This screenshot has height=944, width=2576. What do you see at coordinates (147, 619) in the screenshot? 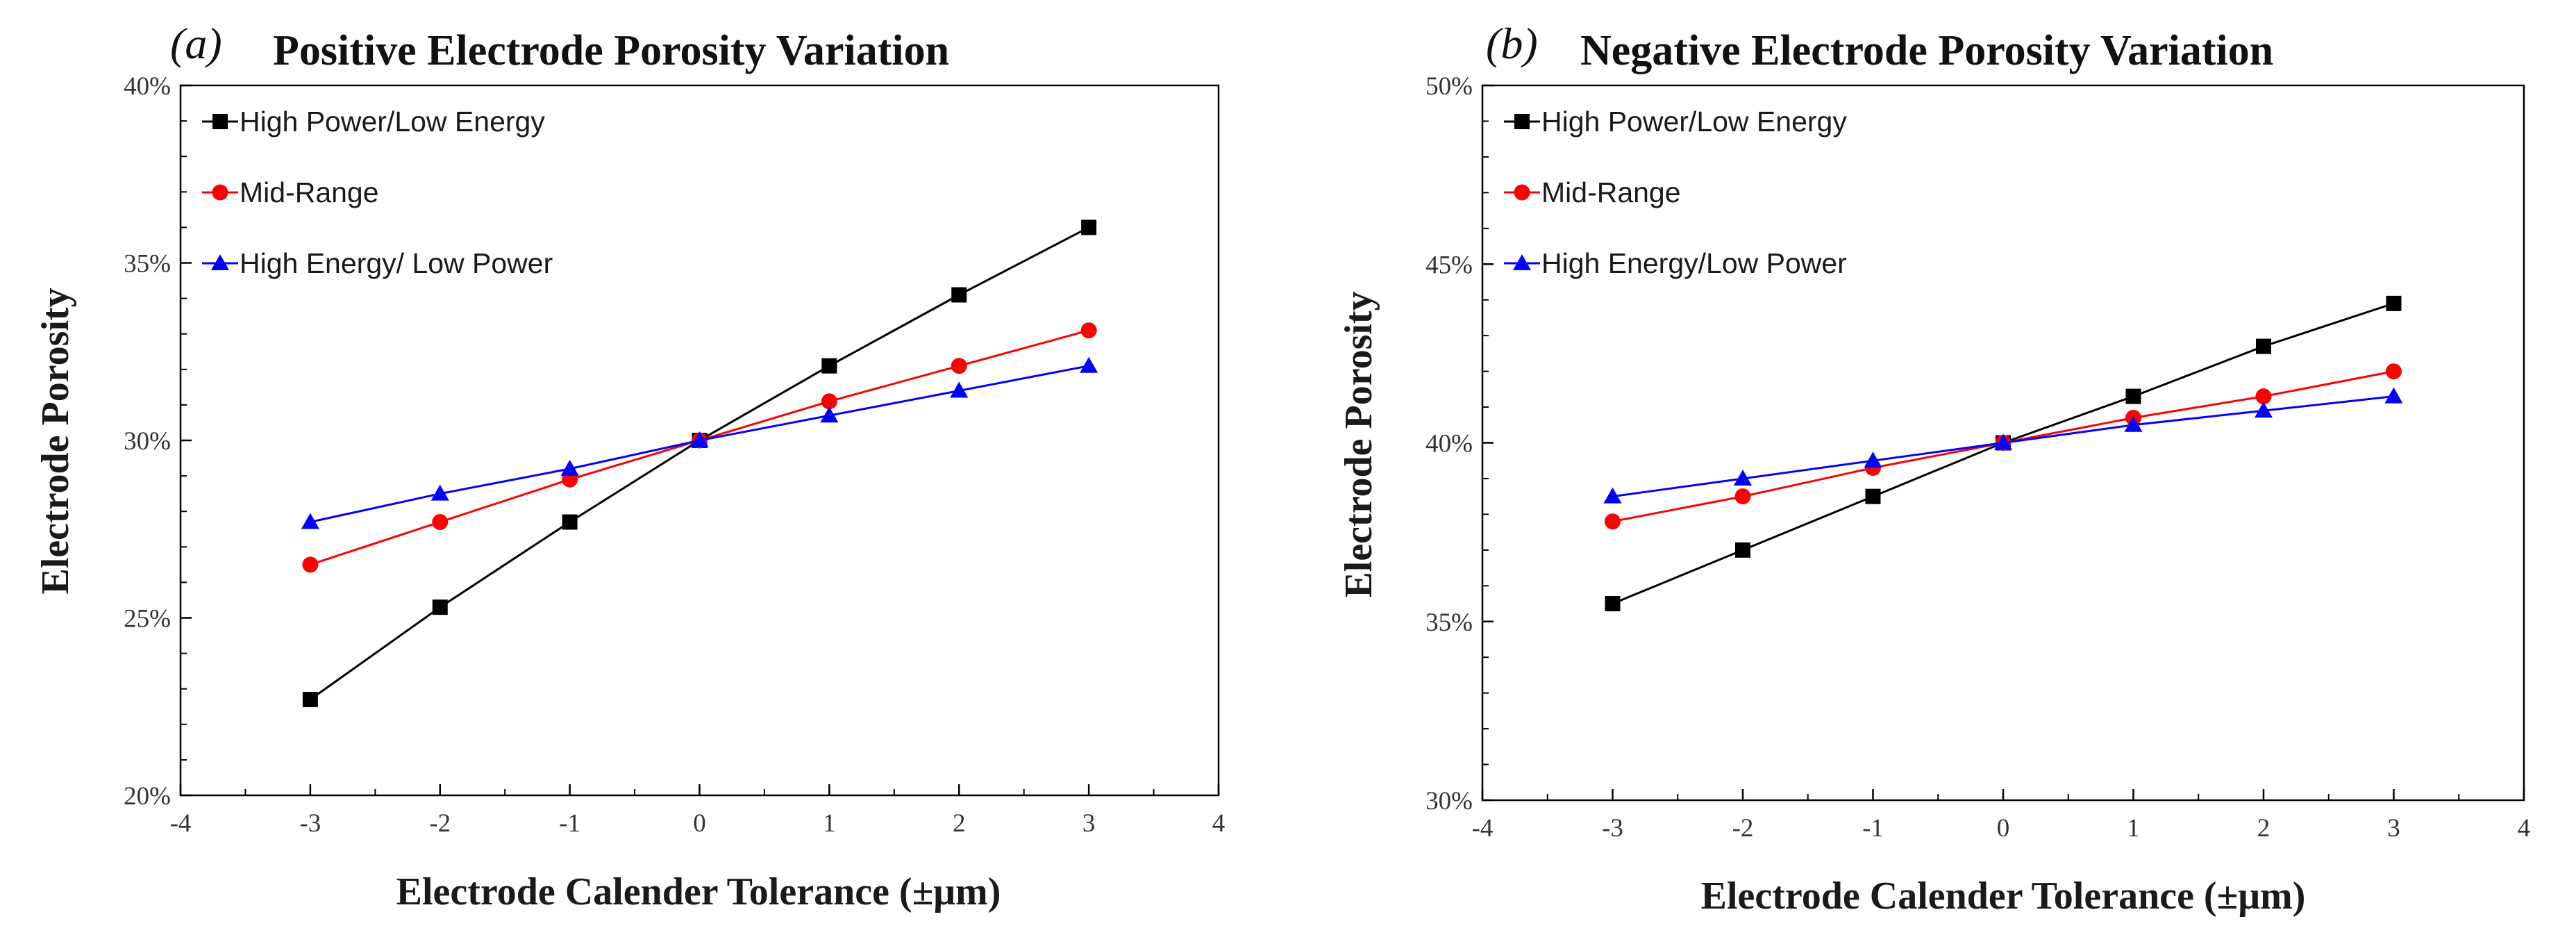
I see `y-tick-label: 25%` at bounding box center [147, 619].